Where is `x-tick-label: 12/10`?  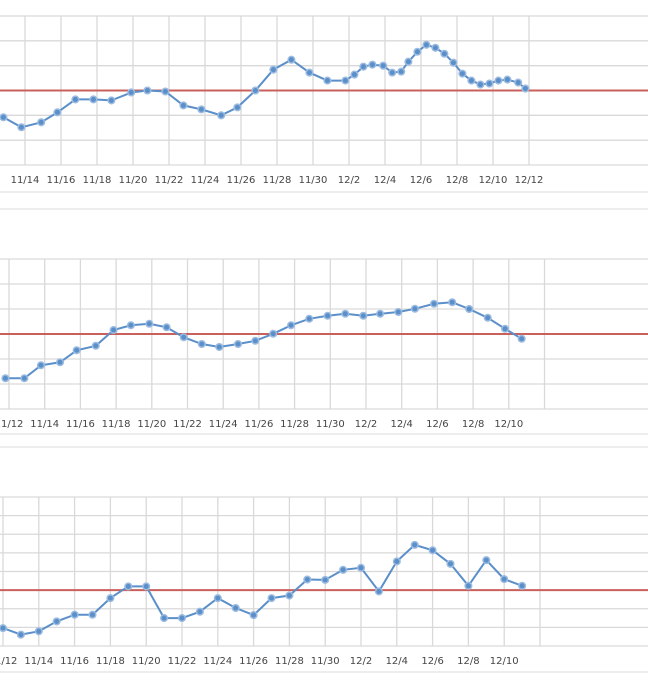 x-tick-label: 12/10 is located at coordinates (508, 424).